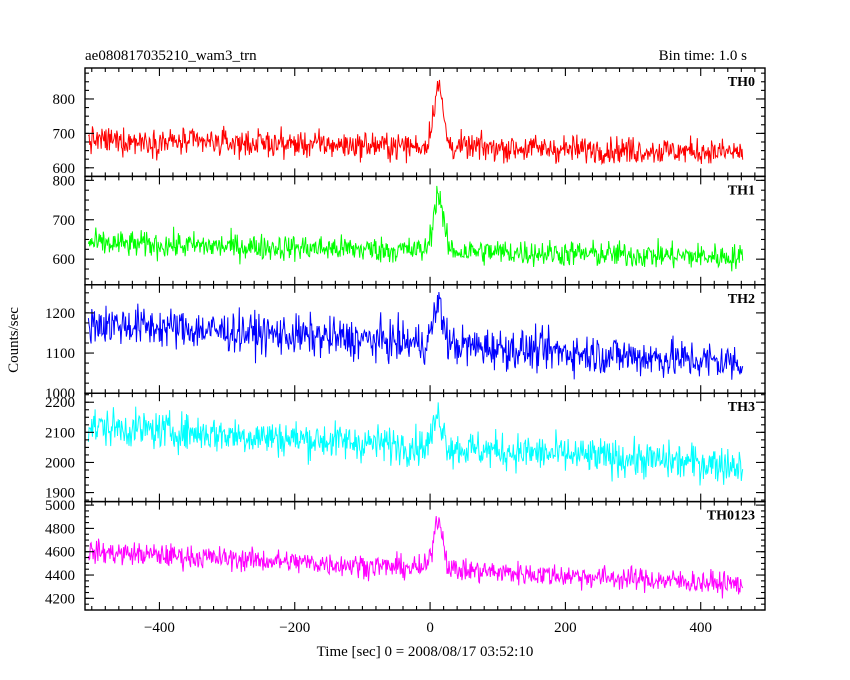 The height and width of the screenshot is (680, 850). Describe the element at coordinates (294, 628) in the screenshot. I see `x-tick-label: −200` at that location.